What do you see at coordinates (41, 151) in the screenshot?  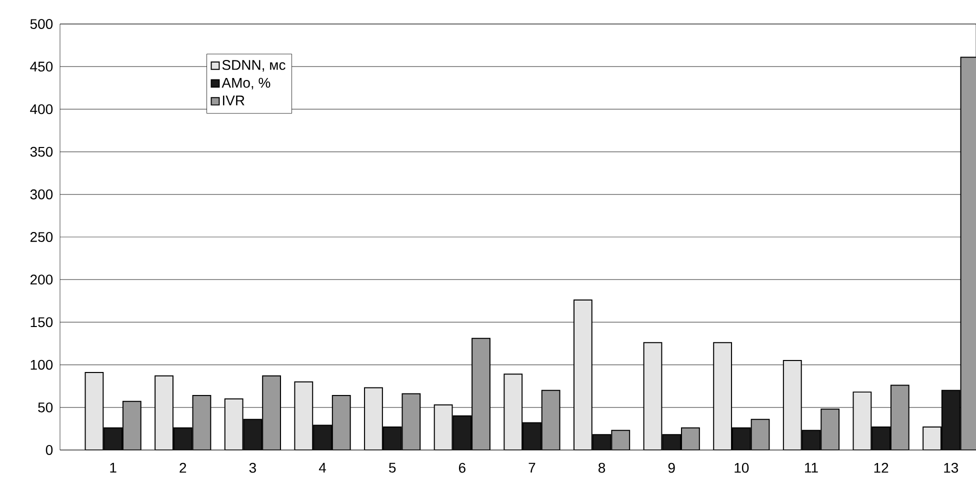 I see `y-tick-label: 350` at bounding box center [41, 151].